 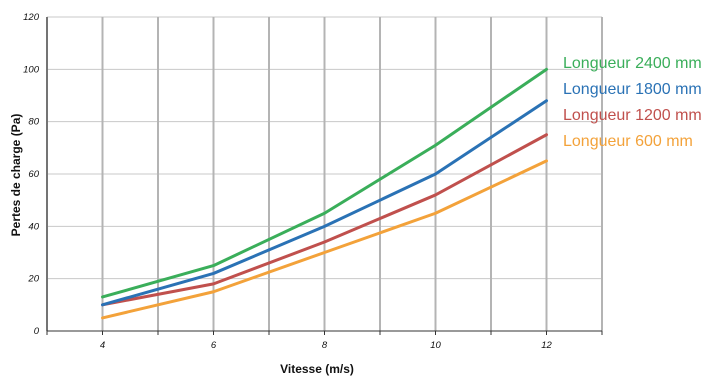 I want to click on y-axis-title: Pertes de charge (Pa), so click(x=16, y=175).